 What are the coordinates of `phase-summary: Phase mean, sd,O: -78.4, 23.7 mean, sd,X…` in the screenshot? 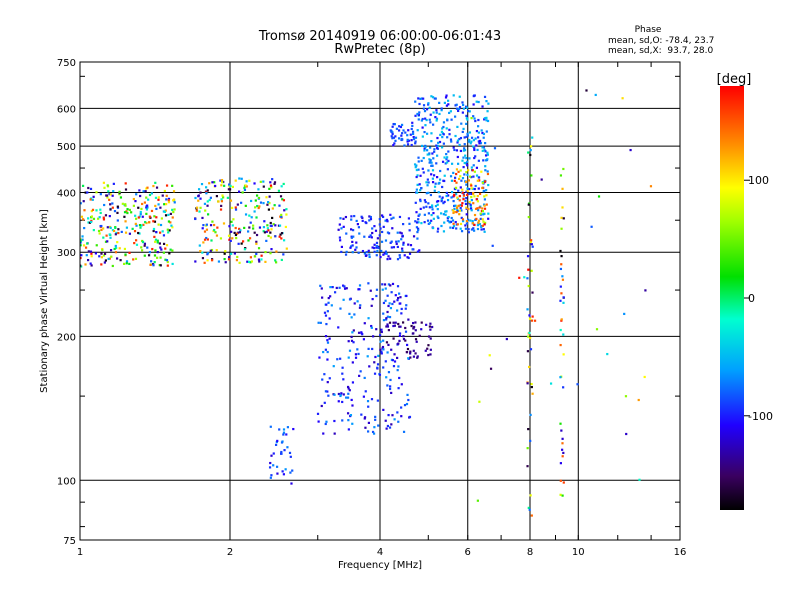 It's located at (661, 40).